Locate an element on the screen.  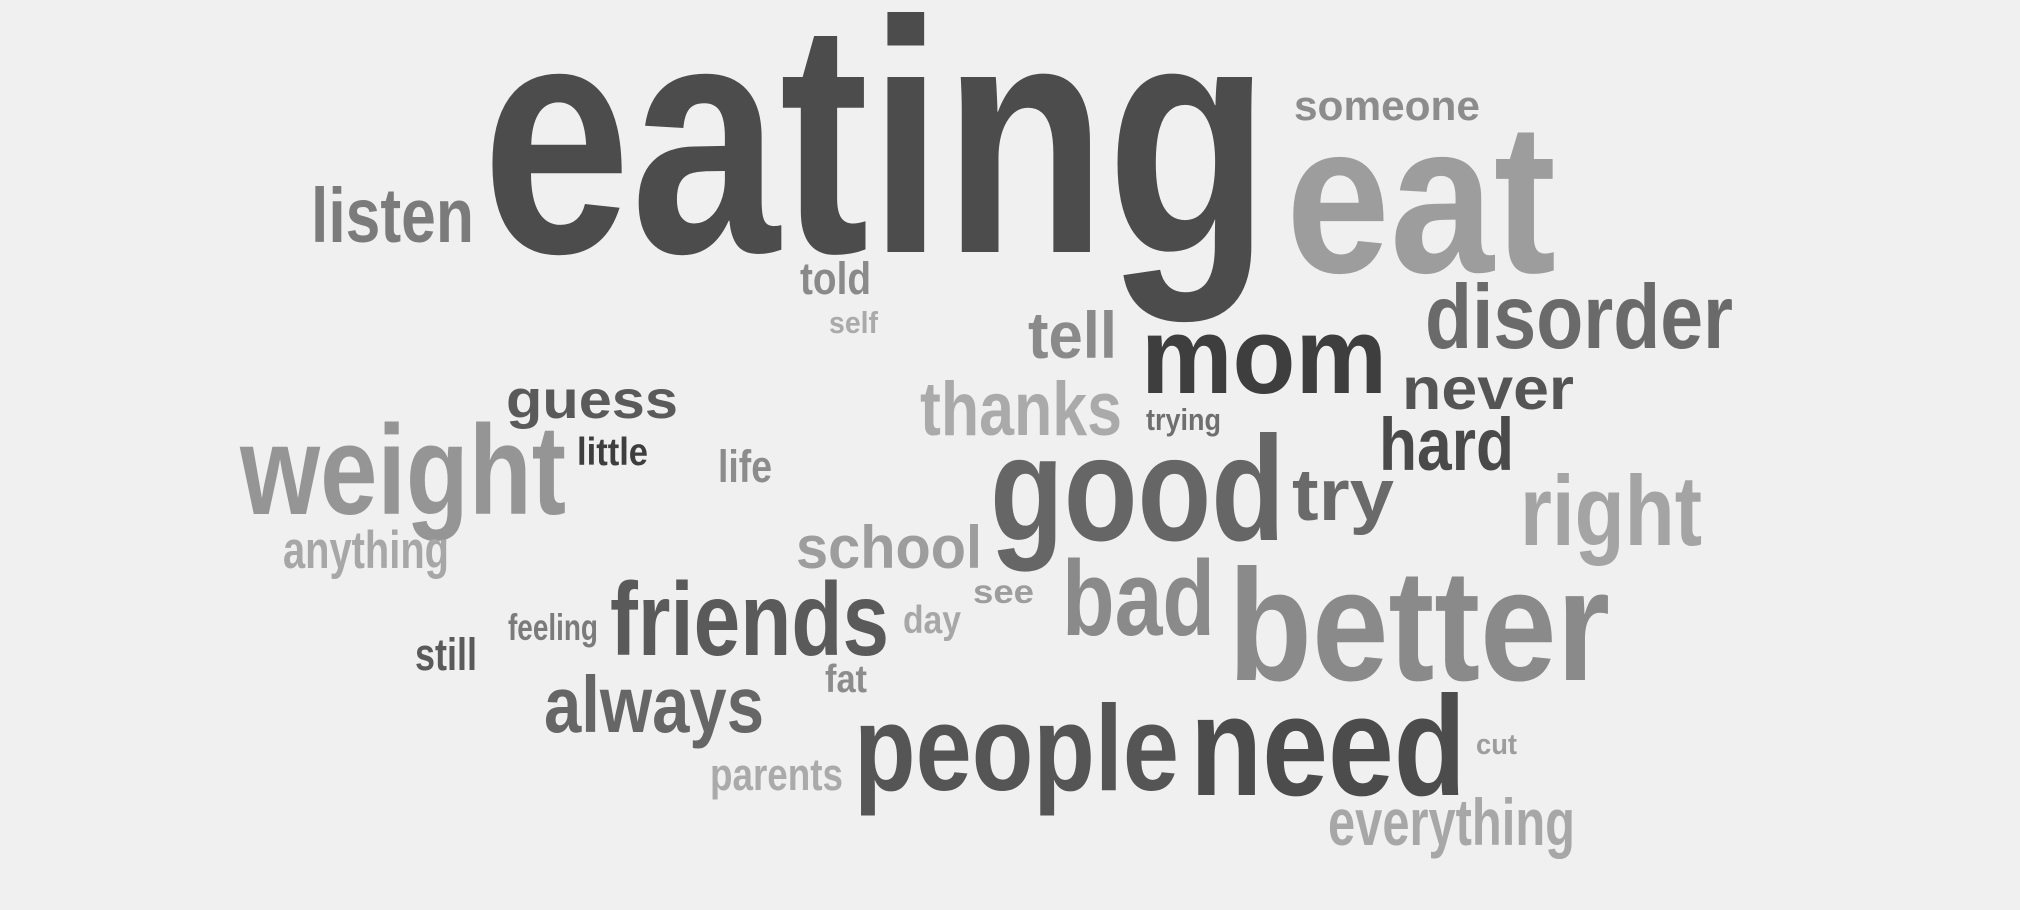
word-everything: everything is located at coordinates (1451, 823).